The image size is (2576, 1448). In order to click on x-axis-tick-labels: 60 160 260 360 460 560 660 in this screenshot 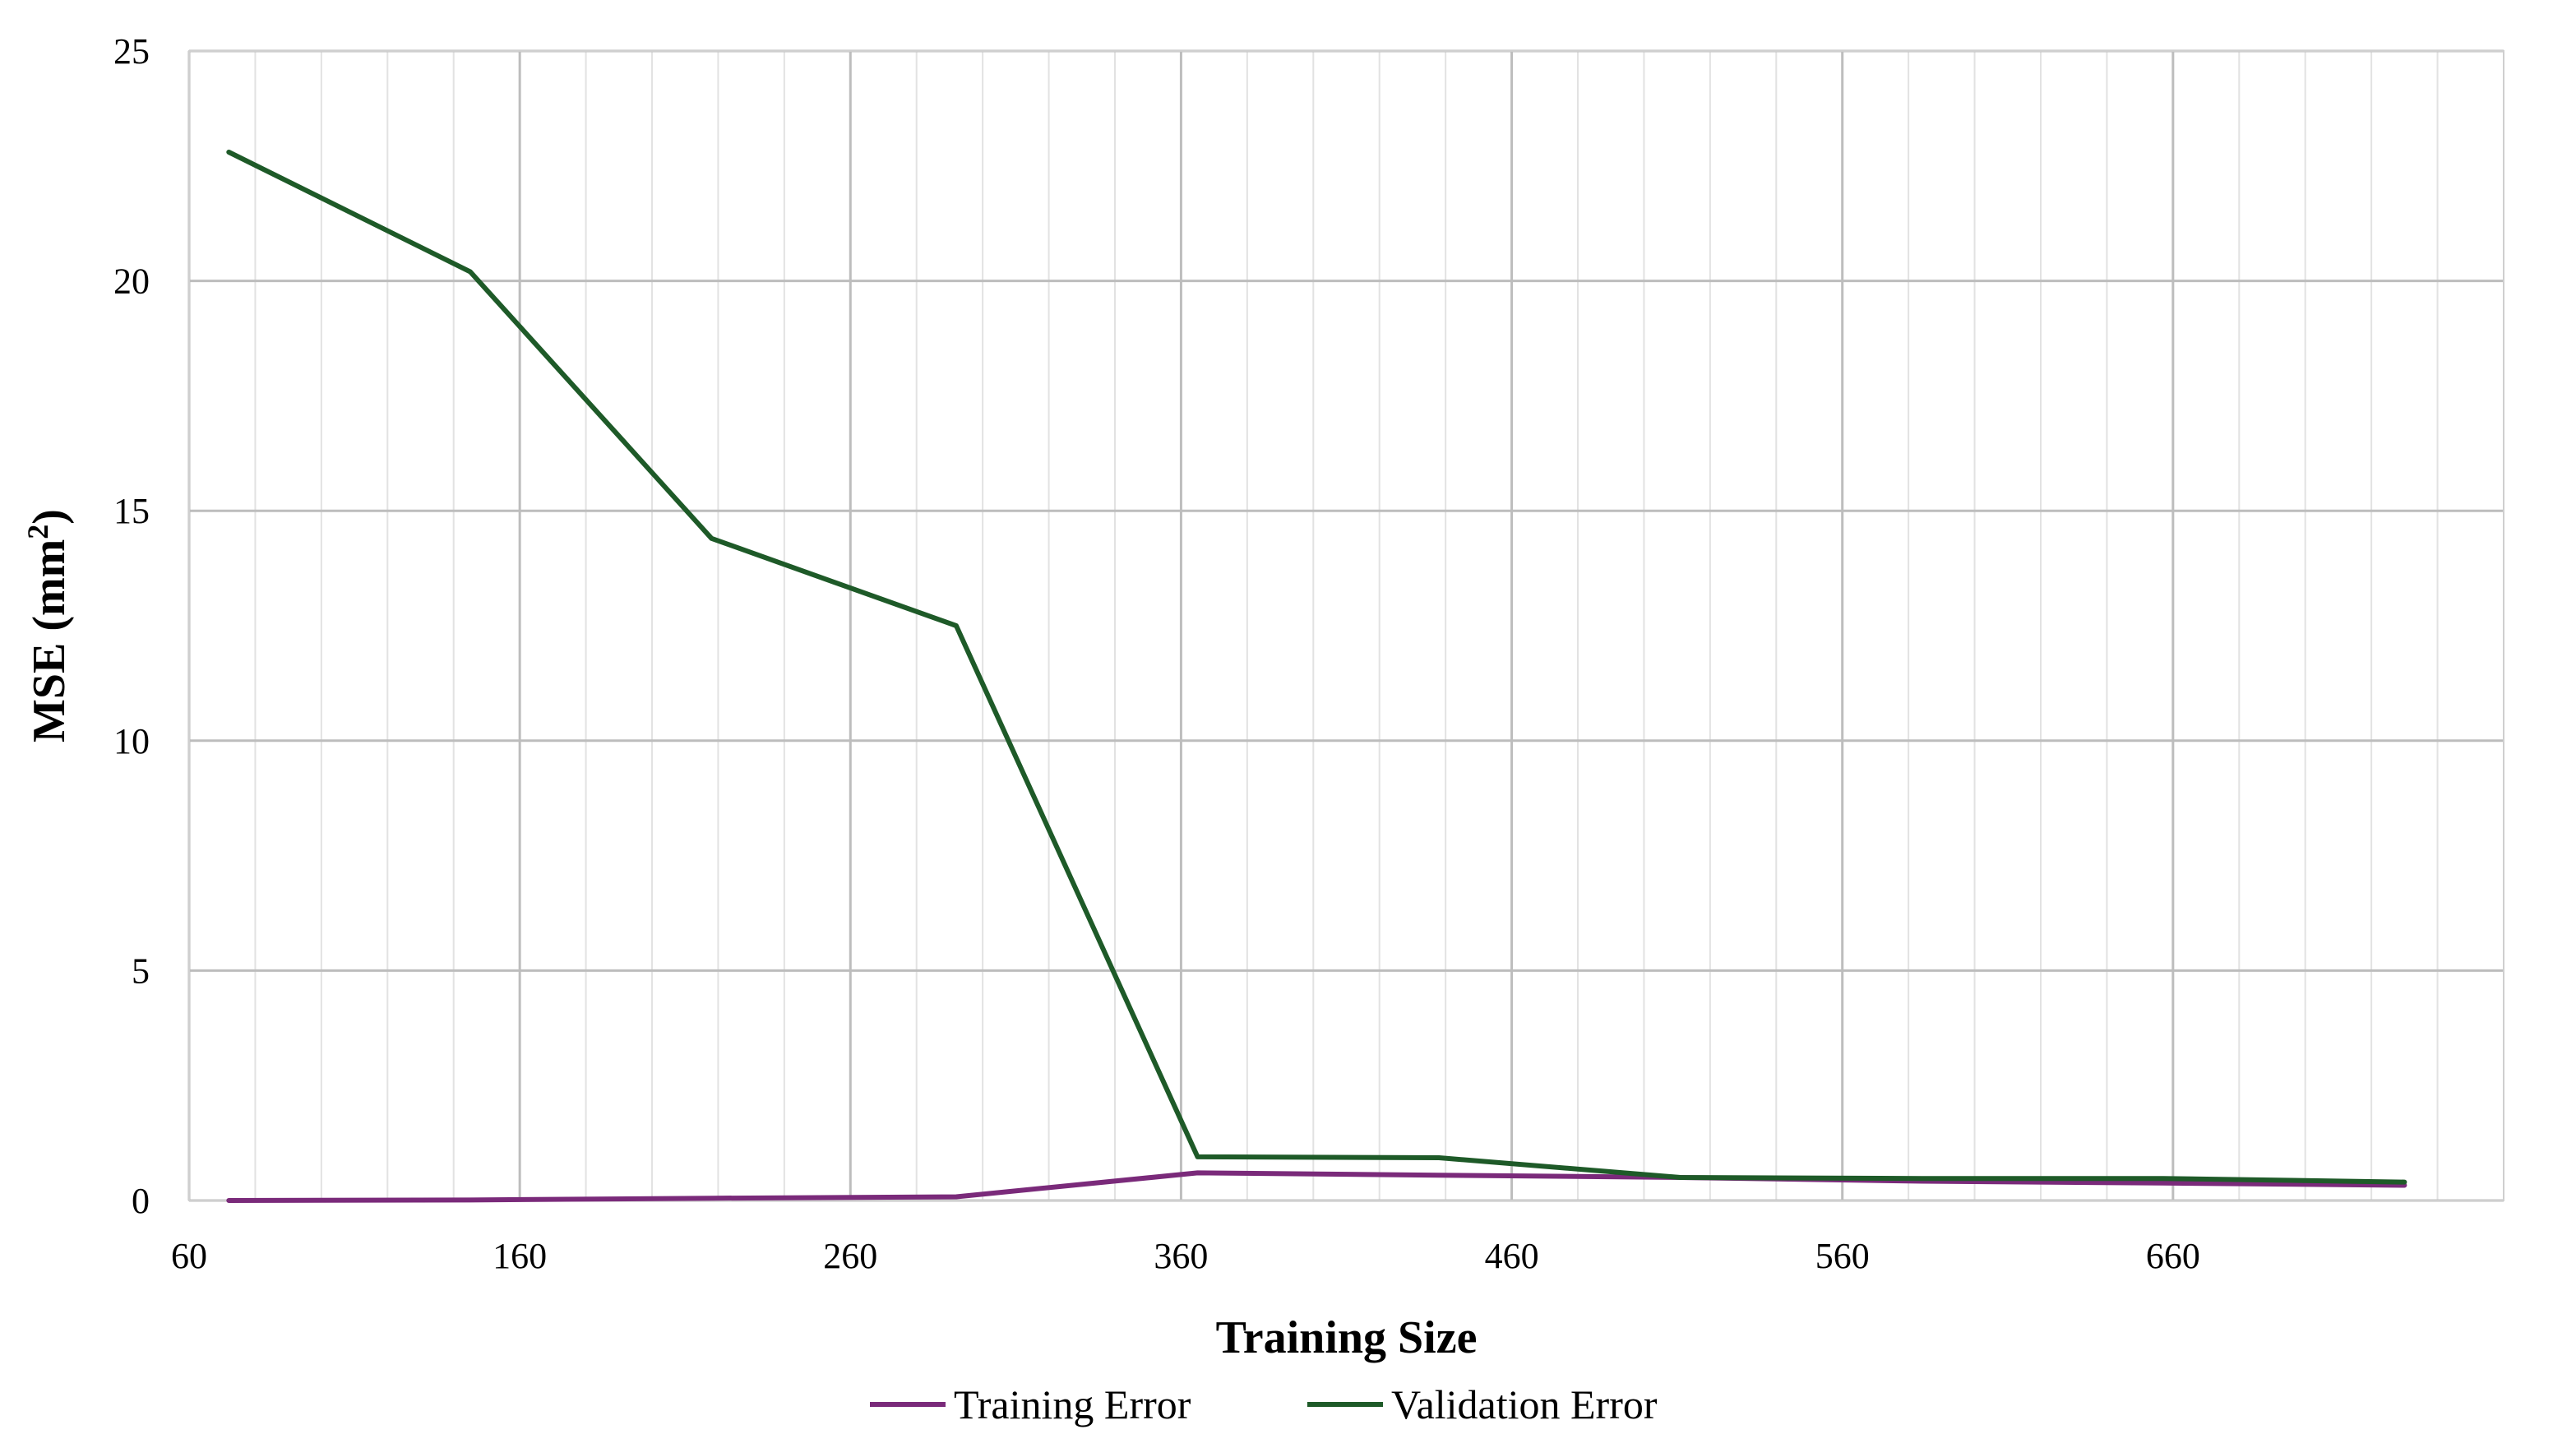, I will do `click(1185, 1256)`.